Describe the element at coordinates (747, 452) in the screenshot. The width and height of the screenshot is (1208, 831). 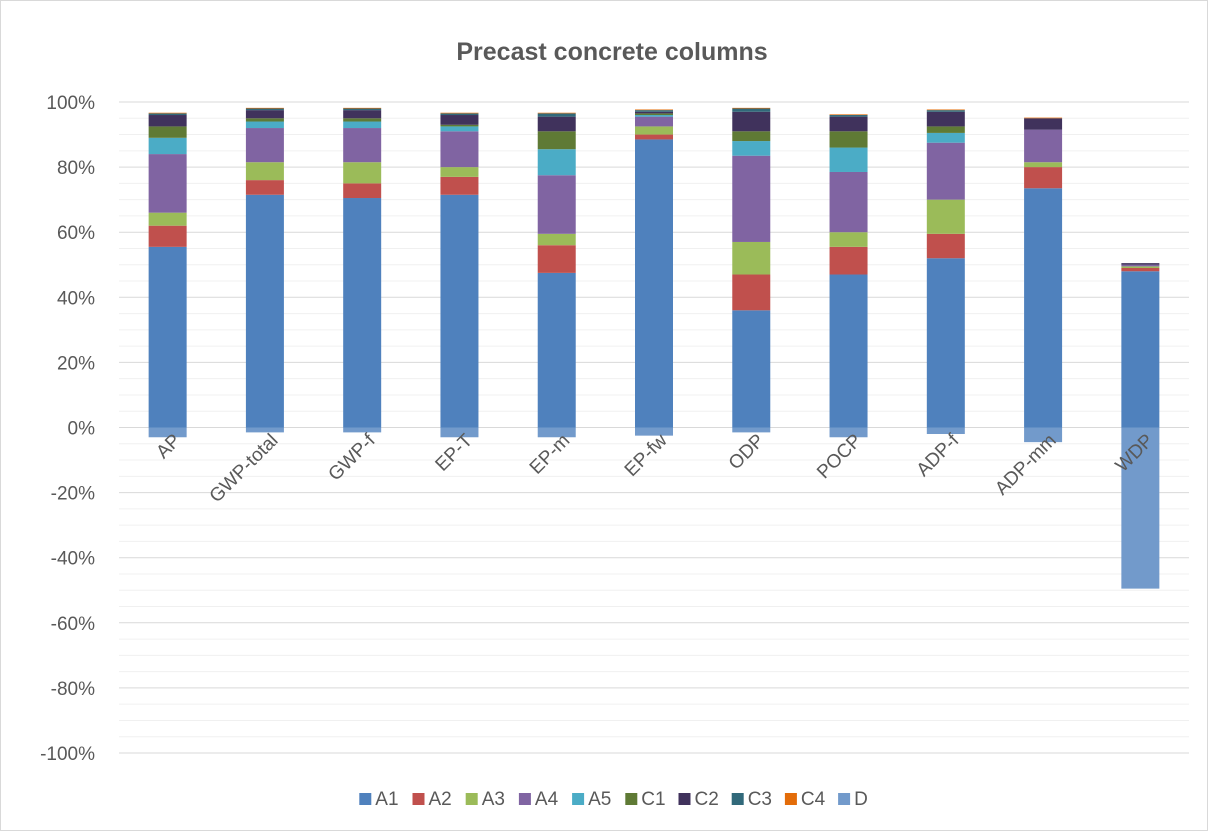
I see `x-tick-label: ODP` at that location.